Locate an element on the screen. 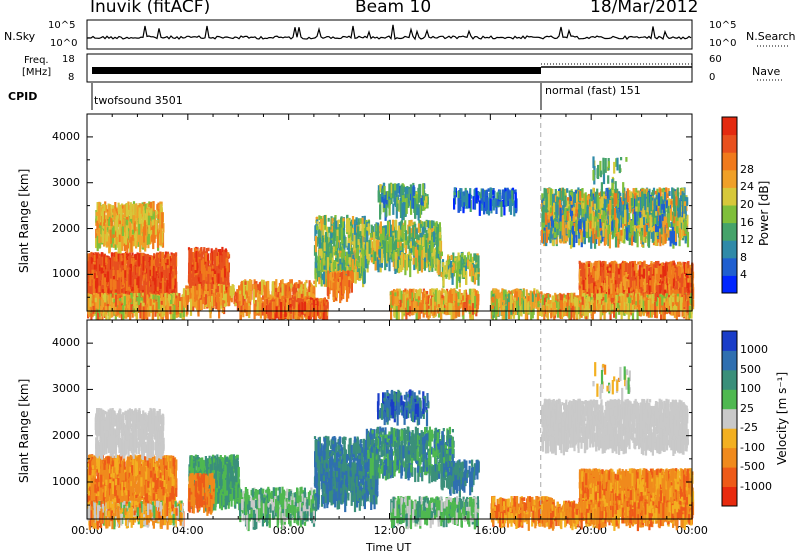 Image resolution: width=800 pixels, height=554 pixels. velocity-y-tick-label: 3000 is located at coordinates (66, 389).